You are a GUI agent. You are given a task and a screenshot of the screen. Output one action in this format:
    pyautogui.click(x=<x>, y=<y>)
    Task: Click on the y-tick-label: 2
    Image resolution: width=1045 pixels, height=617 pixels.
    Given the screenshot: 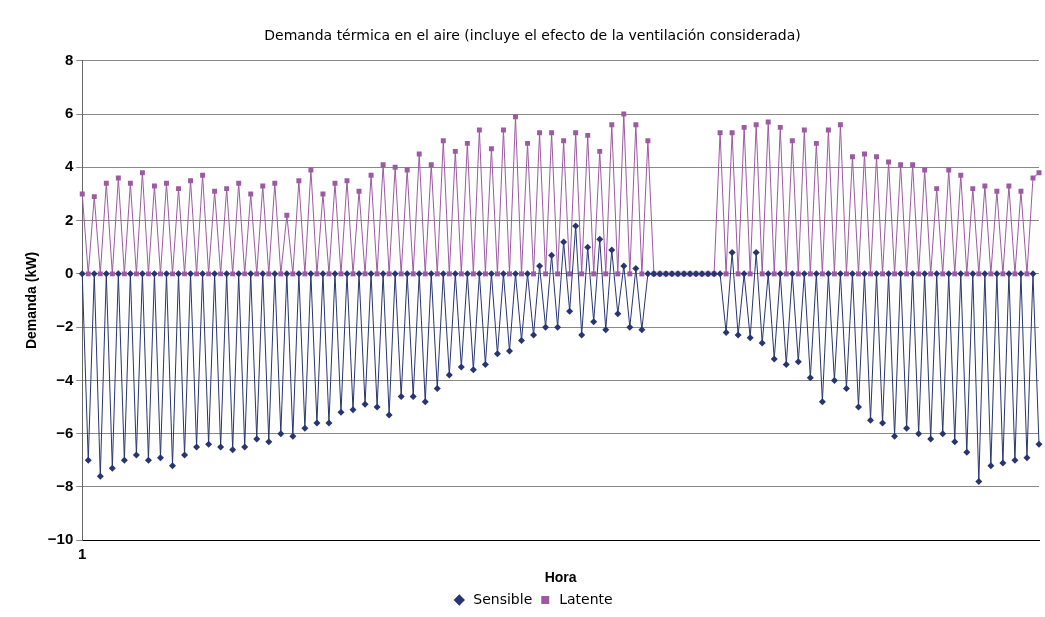 What is the action you would take?
    pyautogui.click(x=69, y=219)
    